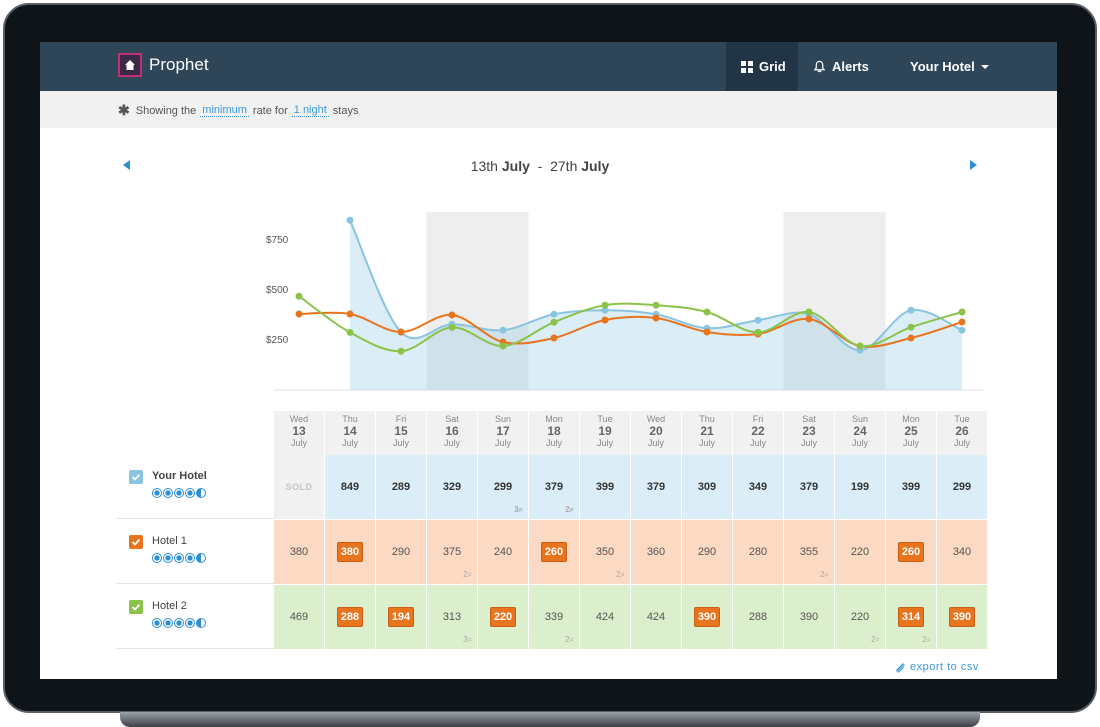 The width and height of the screenshot is (1100, 727). I want to click on nav-alerts-label: Alerts, so click(850, 66).